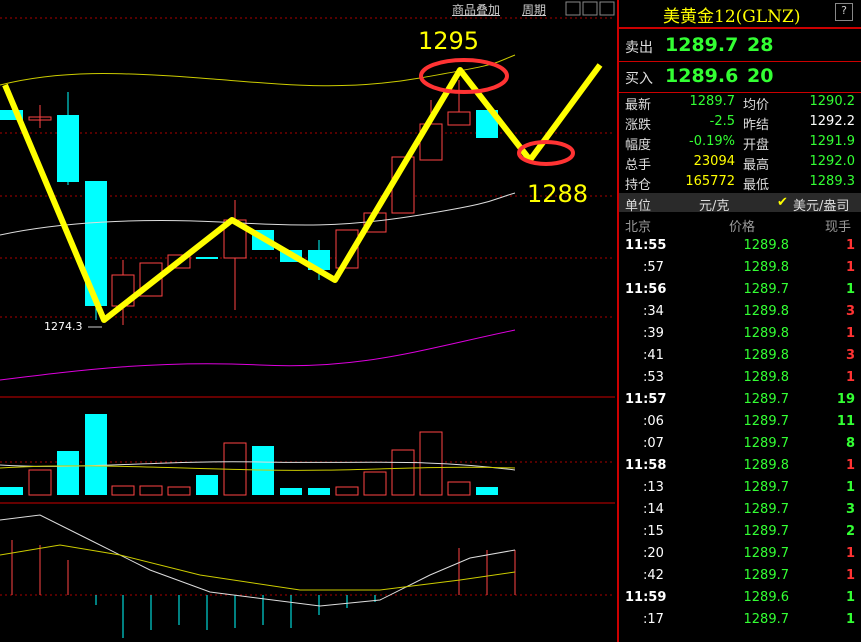 This screenshot has height=642, width=861. Describe the element at coordinates (638, 227) in the screenshot. I see `col-header: 北京` at that location.